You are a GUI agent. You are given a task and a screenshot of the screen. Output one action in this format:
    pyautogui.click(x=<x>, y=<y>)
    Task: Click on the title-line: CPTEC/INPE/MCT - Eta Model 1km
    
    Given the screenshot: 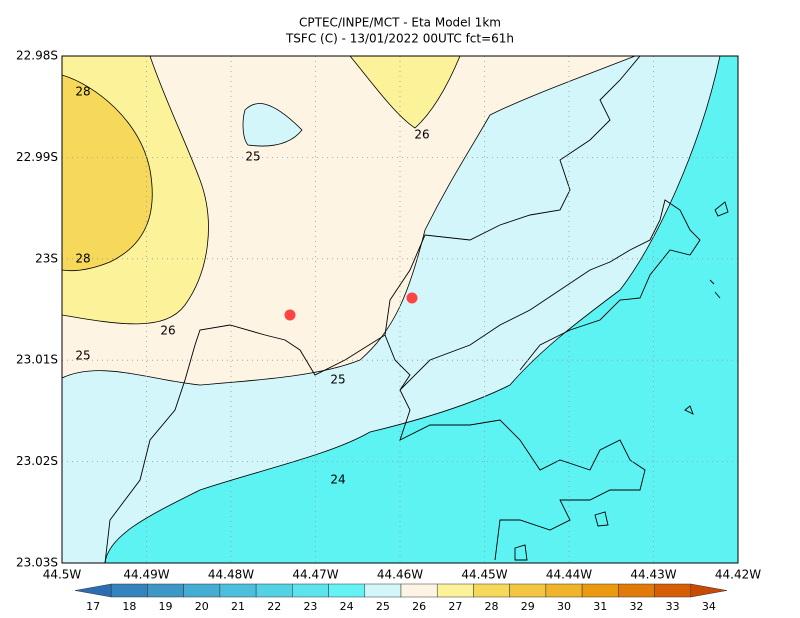 What is the action you would take?
    pyautogui.click(x=400, y=23)
    